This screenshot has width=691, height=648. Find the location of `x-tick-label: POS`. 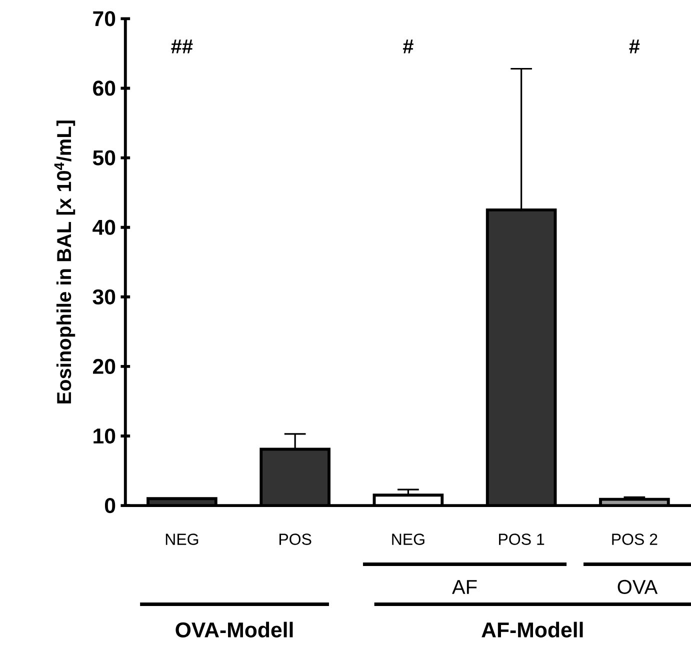

x-tick-label: POS is located at coordinates (295, 539).